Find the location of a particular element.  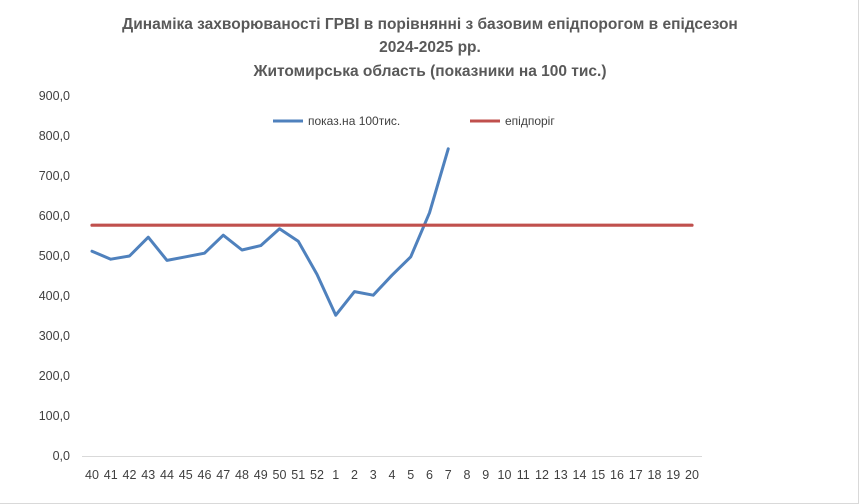

x-tick-label: 41 is located at coordinates (111, 475).